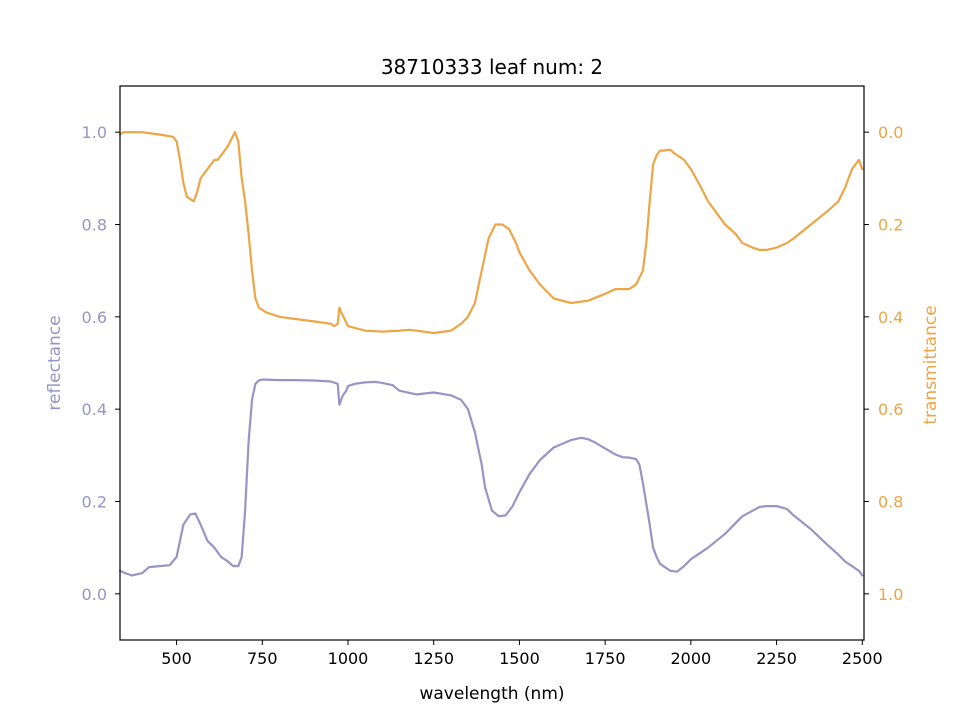  Describe the element at coordinates (491, 694) in the screenshot. I see `x-axis-label: wavelength (nm)` at that location.